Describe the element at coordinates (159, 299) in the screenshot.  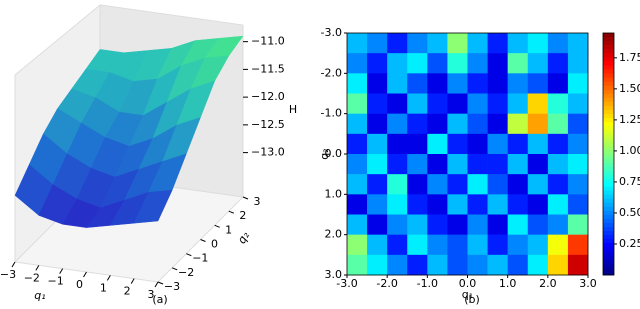
I see `caption-a: (a)` at that location.